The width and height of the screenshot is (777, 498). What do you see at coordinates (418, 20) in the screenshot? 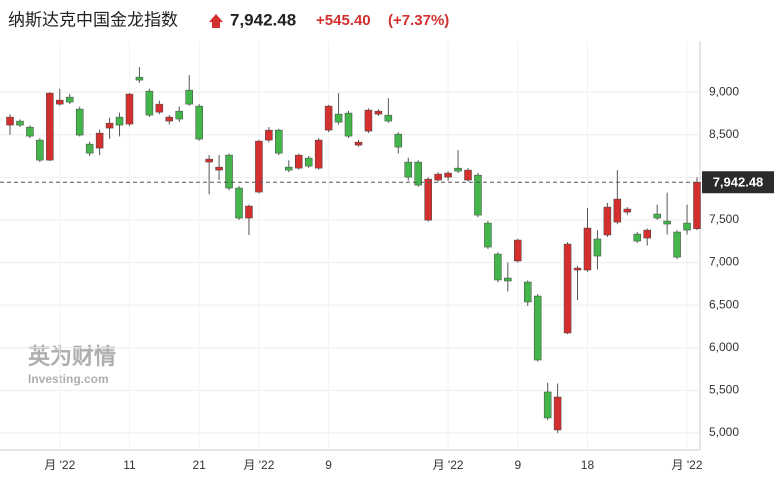
I see `change-pct: (+7.37%)` at bounding box center [418, 20].